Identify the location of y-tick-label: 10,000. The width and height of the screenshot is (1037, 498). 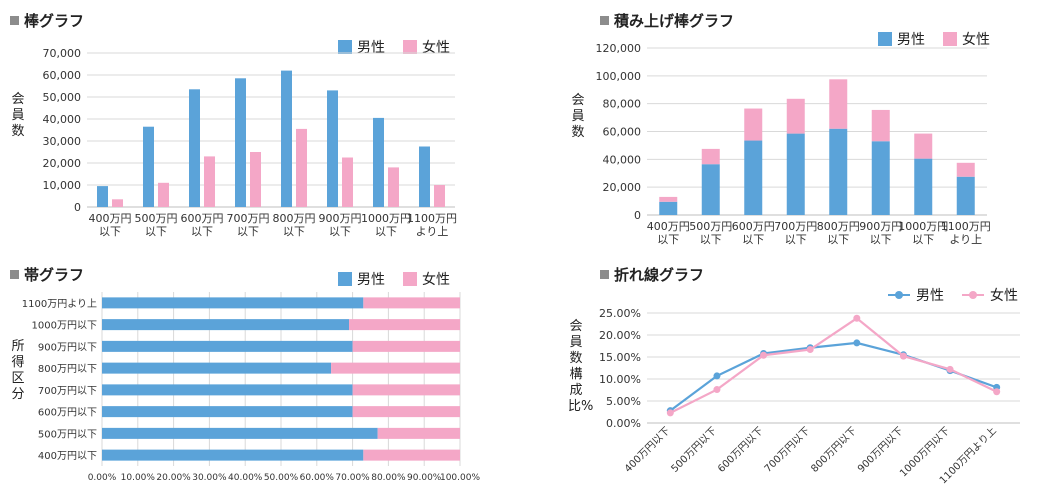
(62, 185).